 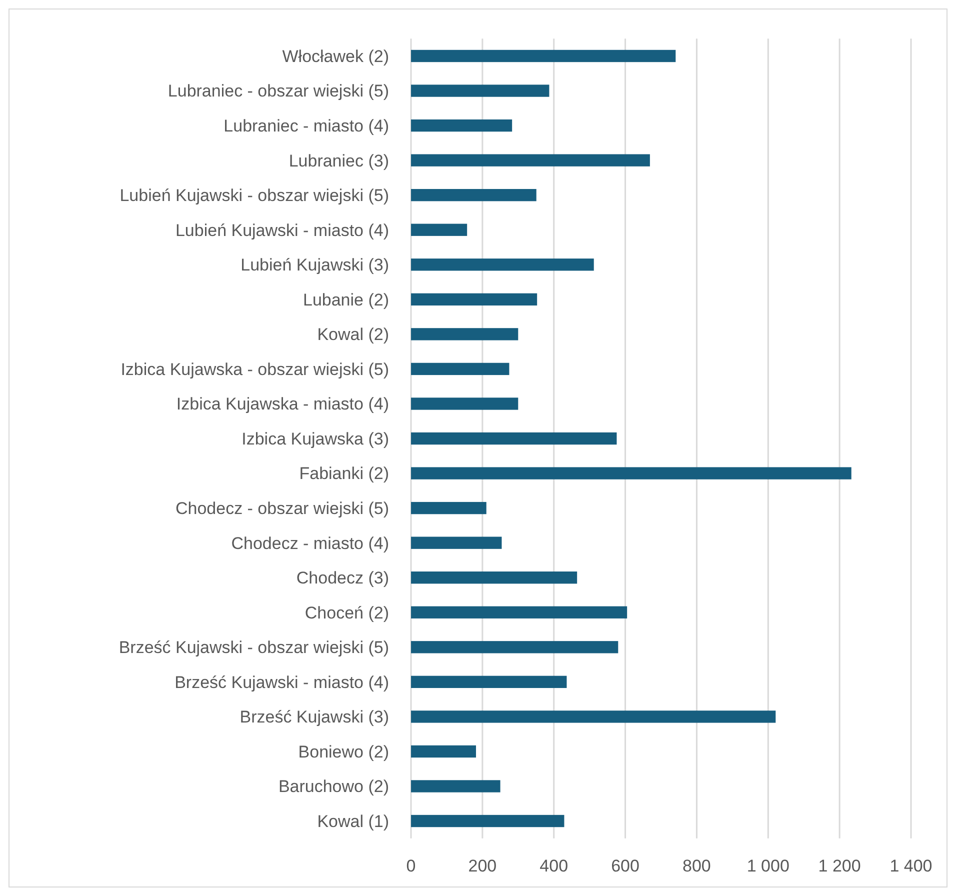 What do you see at coordinates (310, 543) in the screenshot?
I see `y-tick-label: Chodecz - miasto (4)` at bounding box center [310, 543].